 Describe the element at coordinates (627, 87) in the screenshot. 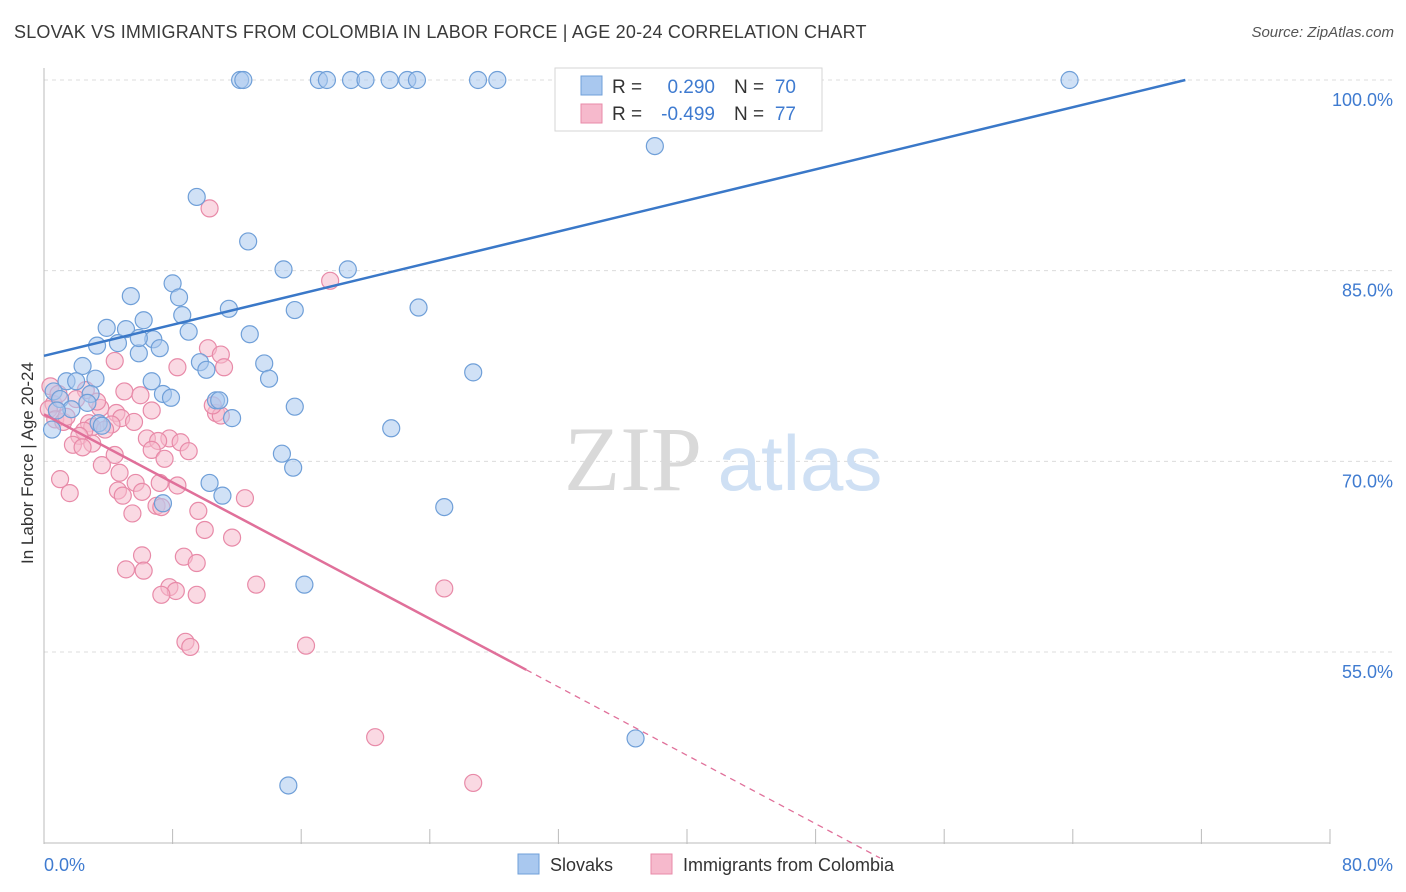

I see `legend-r-label-1: R =` at that location.